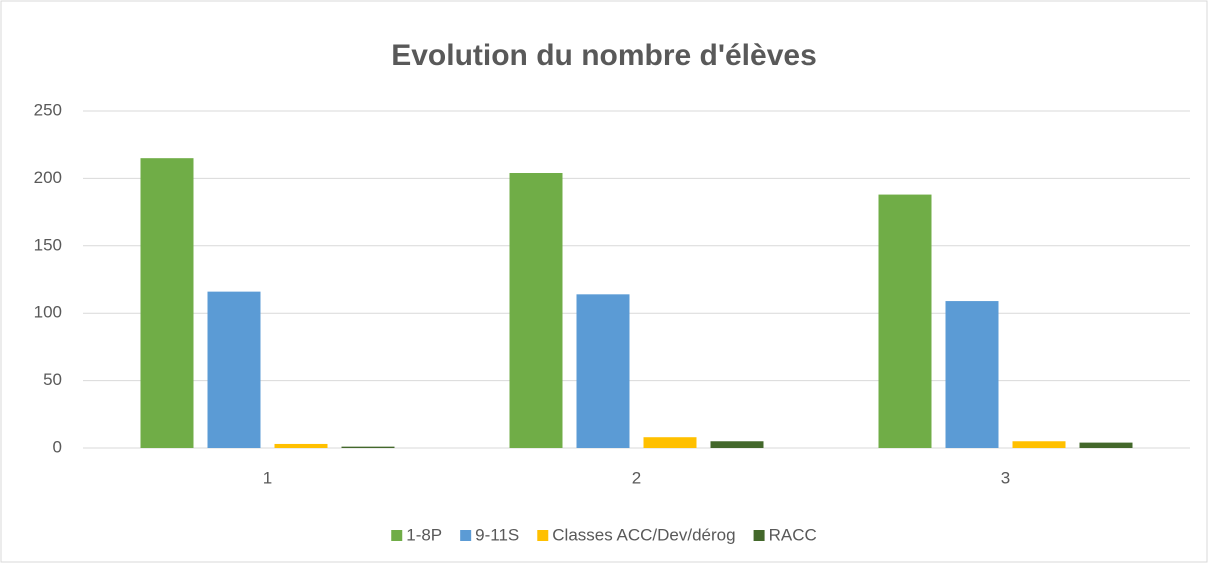 Image resolution: width=1208 pixels, height=563 pixels. I want to click on legend-label: Classes ACC/Dev/dérog, so click(643, 534).